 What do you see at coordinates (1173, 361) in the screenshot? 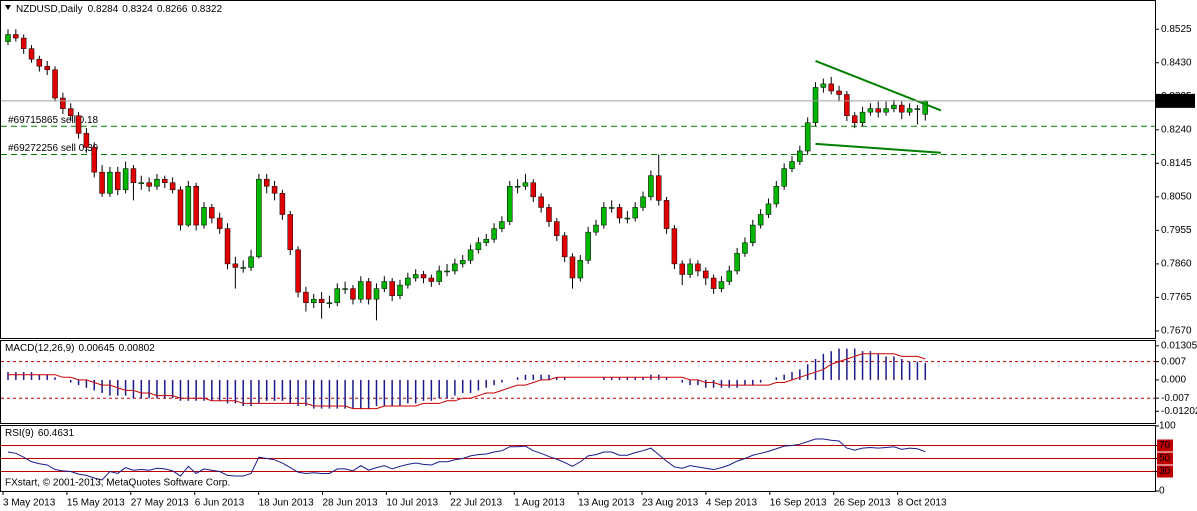
I see `y-tick-label: 0.007` at bounding box center [1173, 361].